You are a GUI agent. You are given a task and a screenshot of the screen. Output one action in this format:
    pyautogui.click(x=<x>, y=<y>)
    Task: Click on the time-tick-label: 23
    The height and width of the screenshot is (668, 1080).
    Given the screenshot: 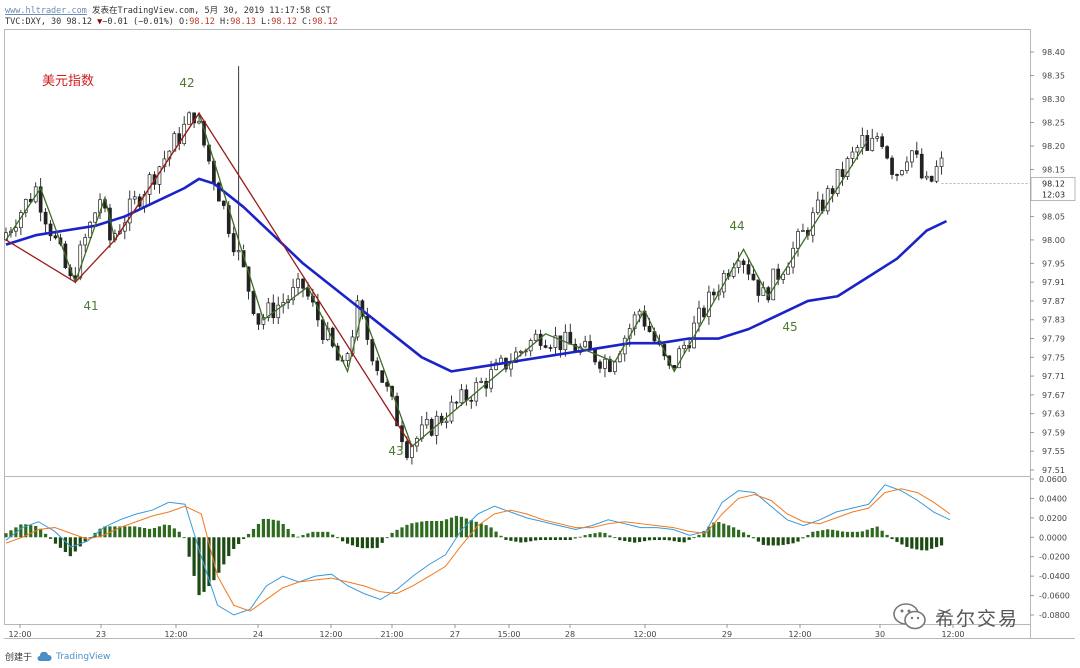 What is the action you would take?
    pyautogui.click(x=101, y=634)
    